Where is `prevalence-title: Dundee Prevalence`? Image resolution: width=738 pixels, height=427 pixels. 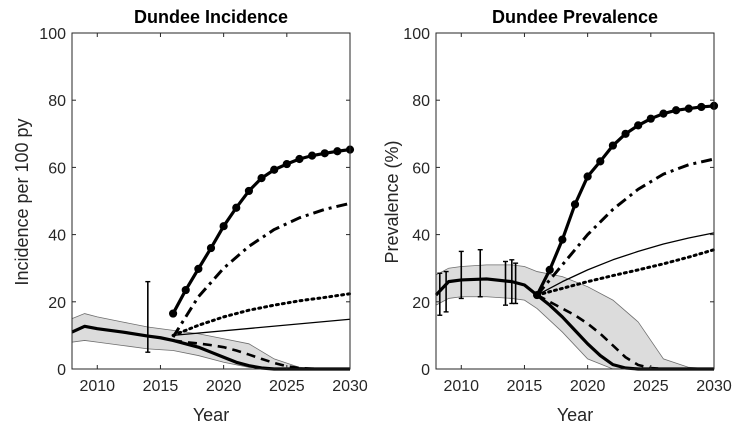
prevalence-title: Dundee Prevalence is located at coordinates (575, 17).